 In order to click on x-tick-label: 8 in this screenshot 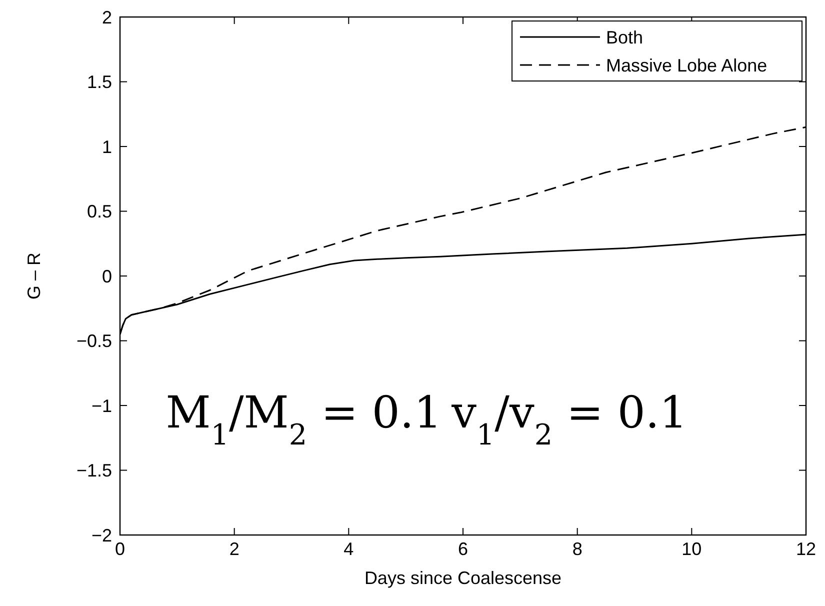, I will do `click(577, 549)`.